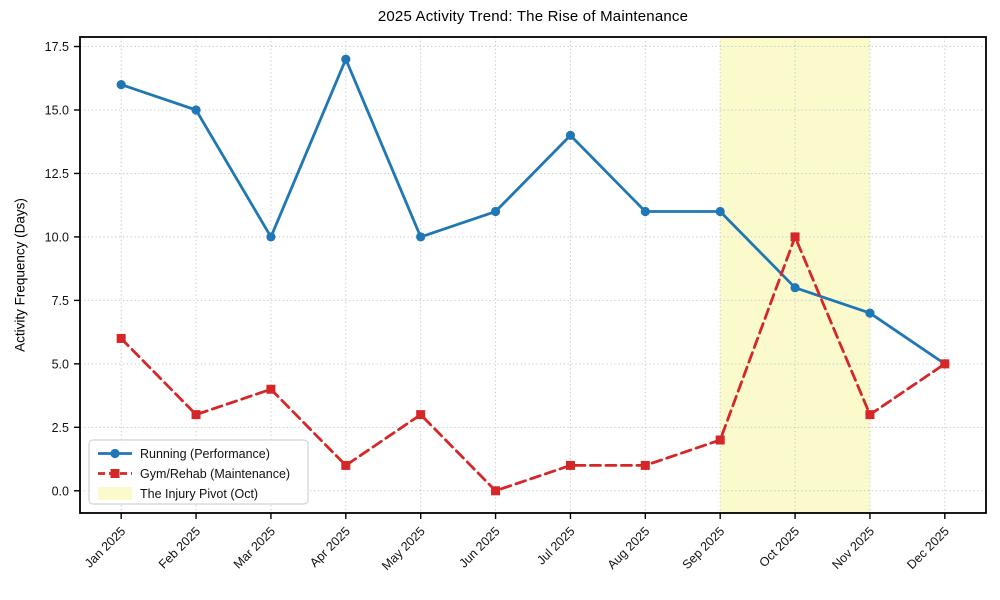  What do you see at coordinates (403, 548) in the screenshot?
I see `x-tick-label: May 2025` at bounding box center [403, 548].